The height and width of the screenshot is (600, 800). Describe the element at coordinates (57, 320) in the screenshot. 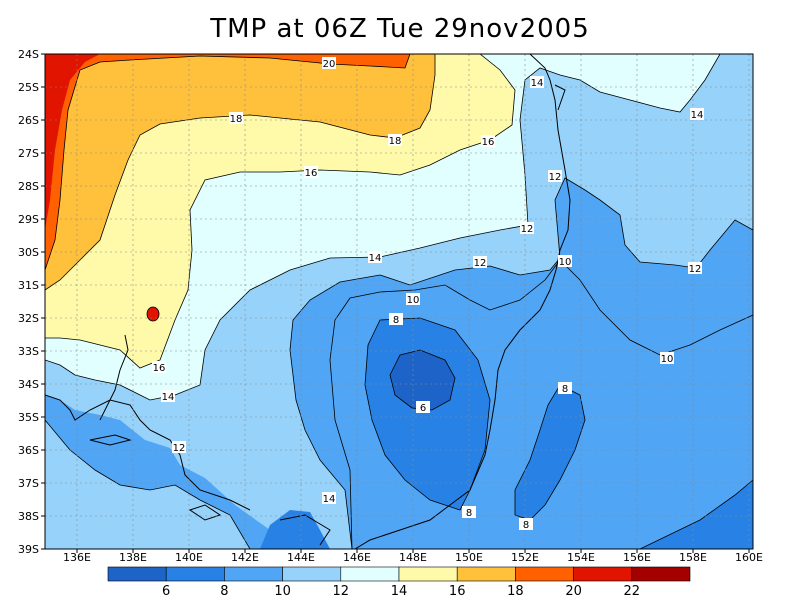

I see `fill-18-patch` at that location.